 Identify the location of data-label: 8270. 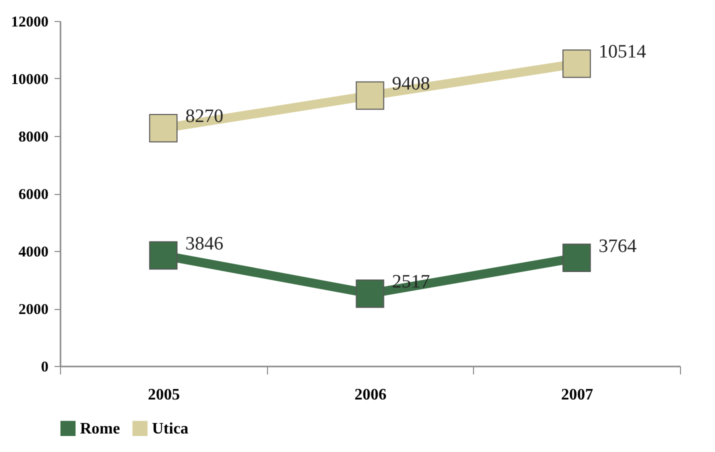
(204, 117).